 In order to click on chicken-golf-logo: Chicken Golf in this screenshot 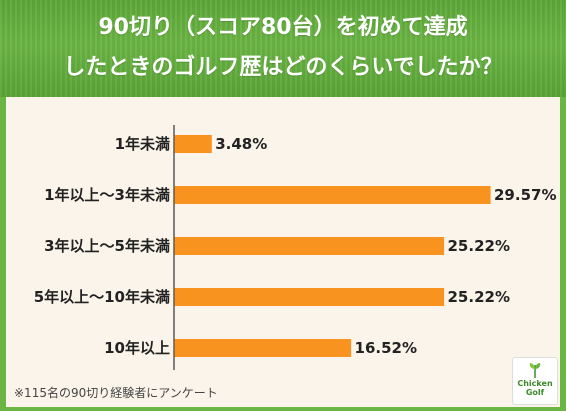, I will do `click(535, 381)`.